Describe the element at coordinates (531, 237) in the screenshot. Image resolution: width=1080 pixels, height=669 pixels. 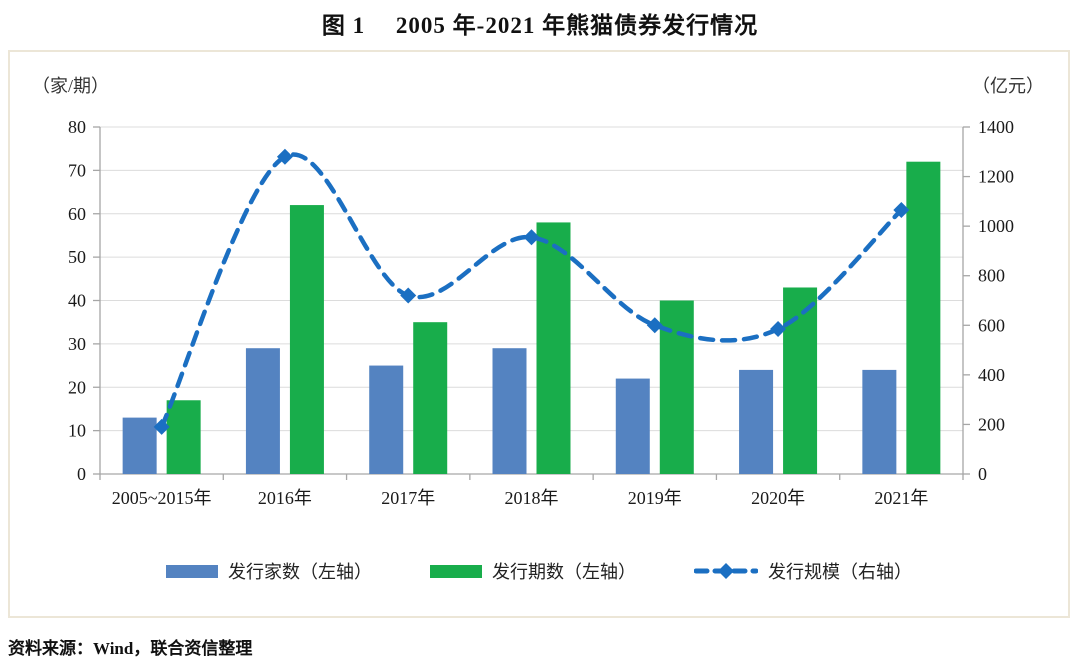
I see `marker-issue-scale-2018年` at that location.